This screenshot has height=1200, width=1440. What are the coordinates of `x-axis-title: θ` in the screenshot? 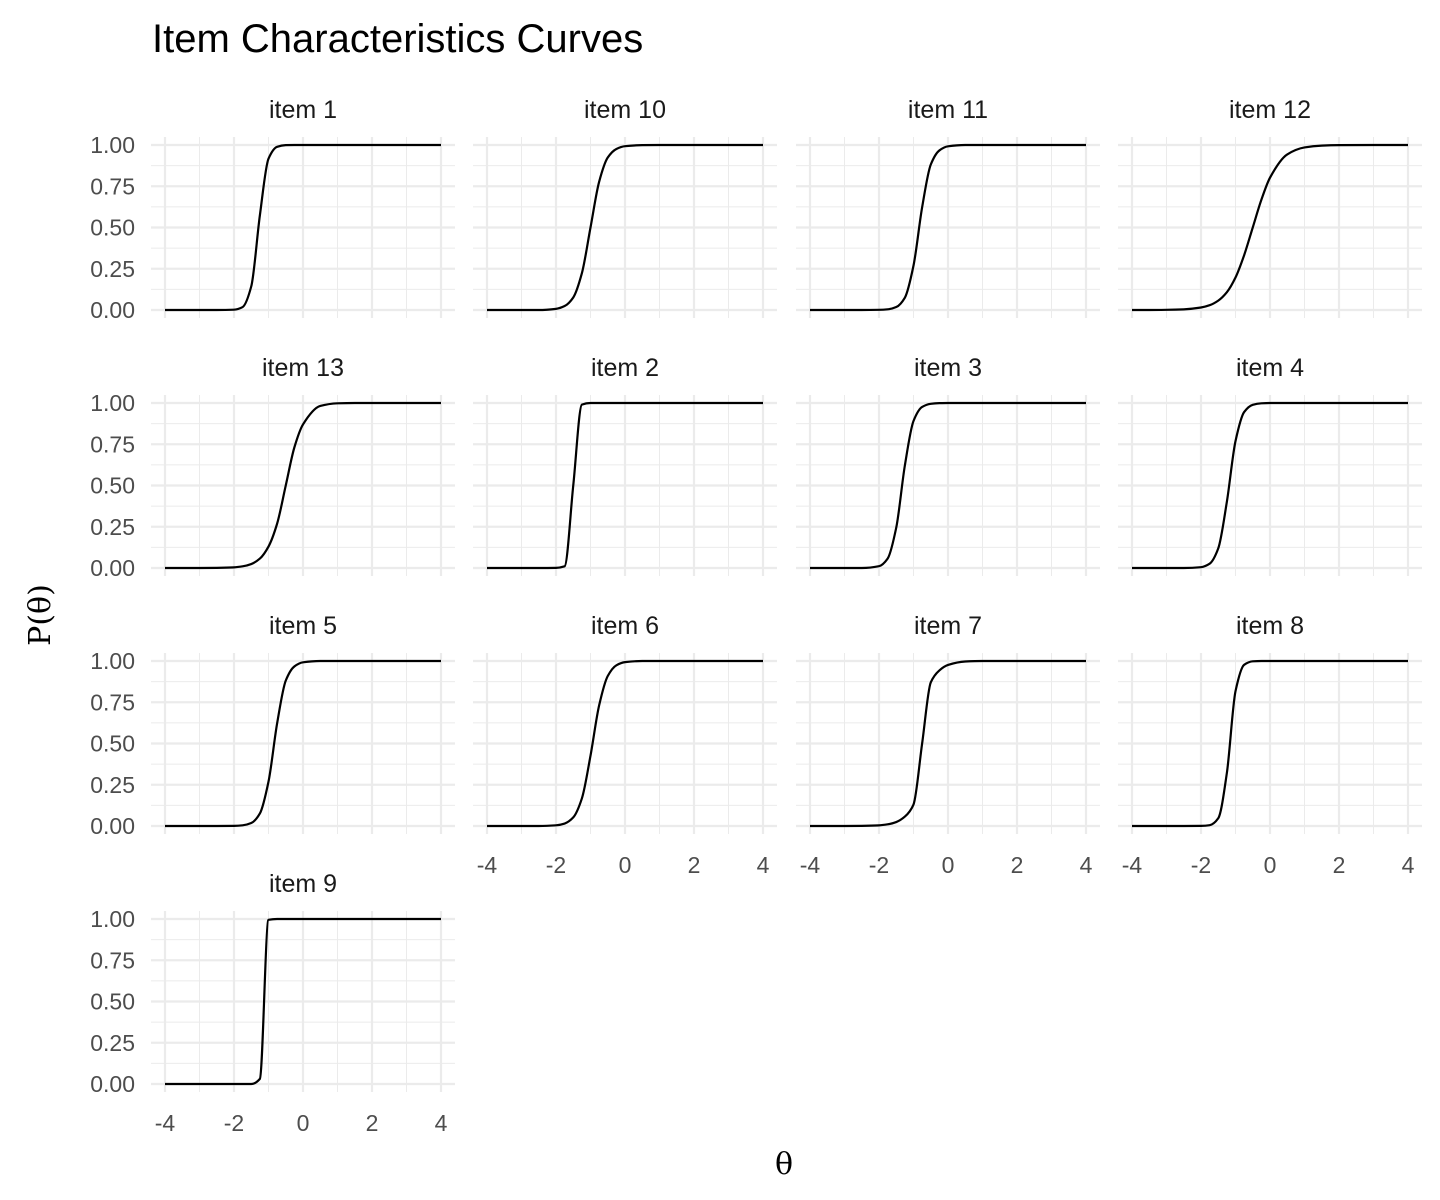 It's located at (784, 1164).